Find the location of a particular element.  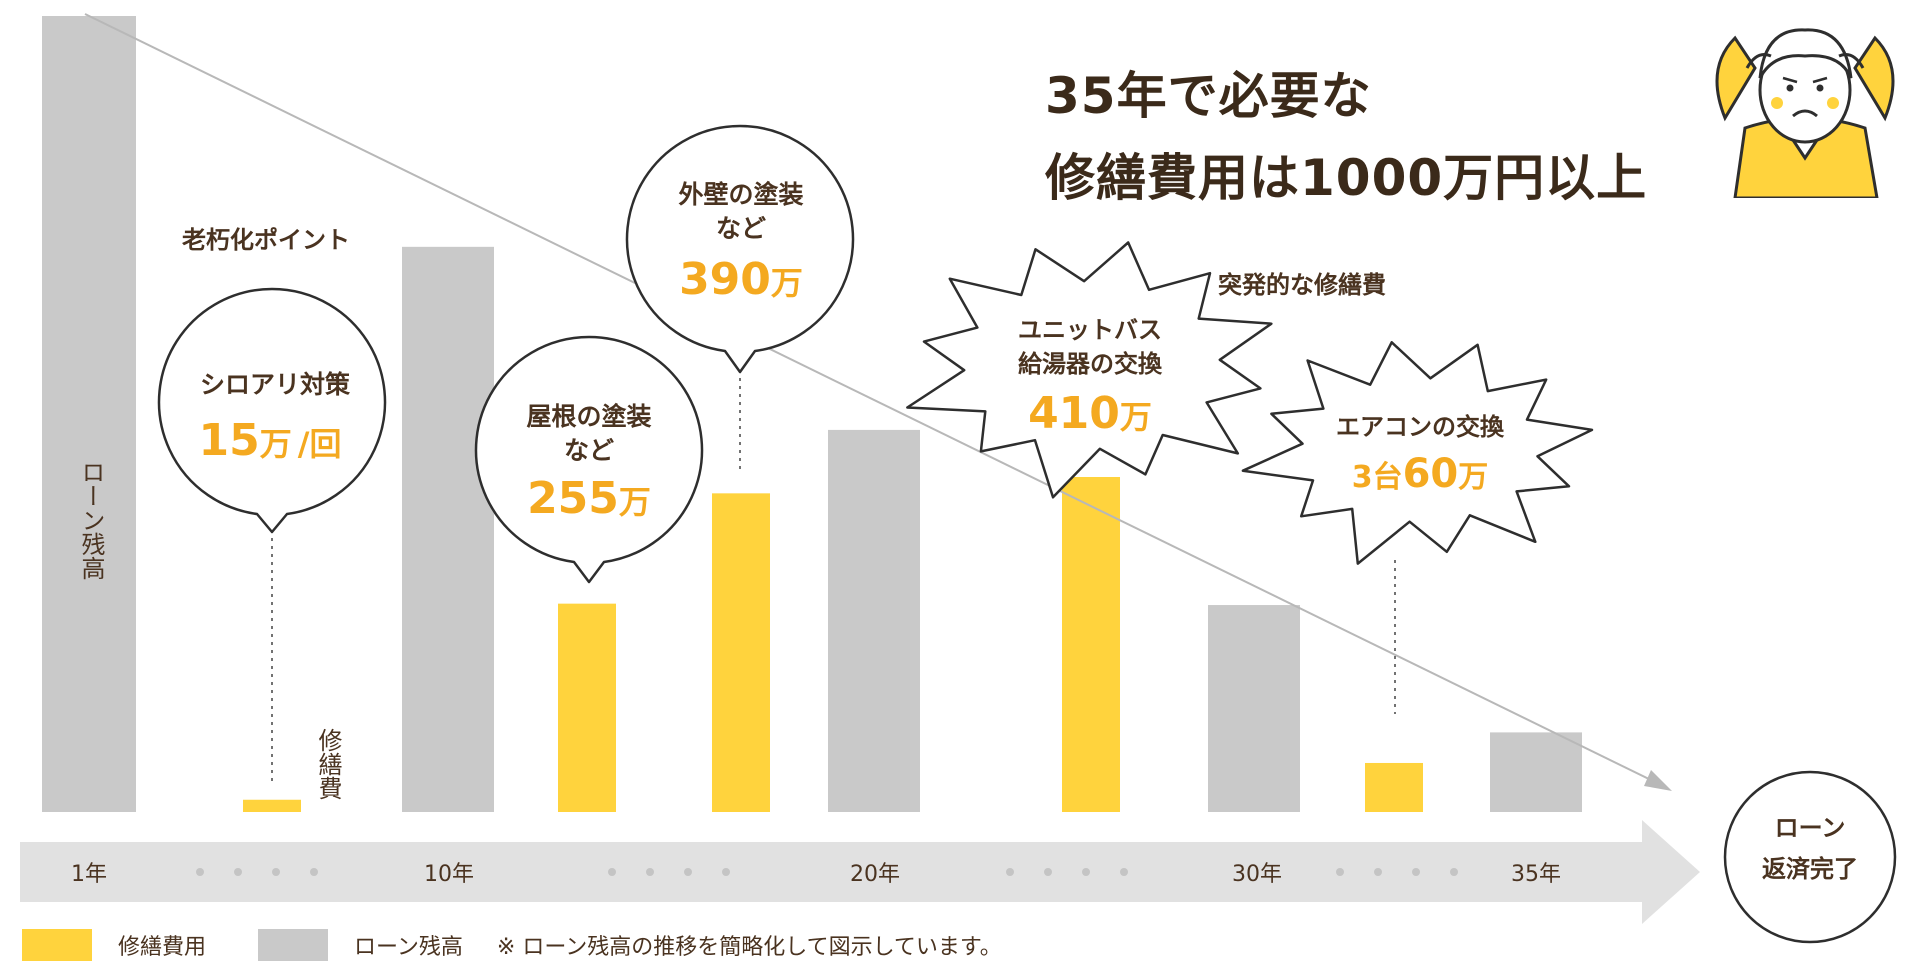

roof-bubble: 屋根の塗装 など 255万 is located at coordinates (589, 459).